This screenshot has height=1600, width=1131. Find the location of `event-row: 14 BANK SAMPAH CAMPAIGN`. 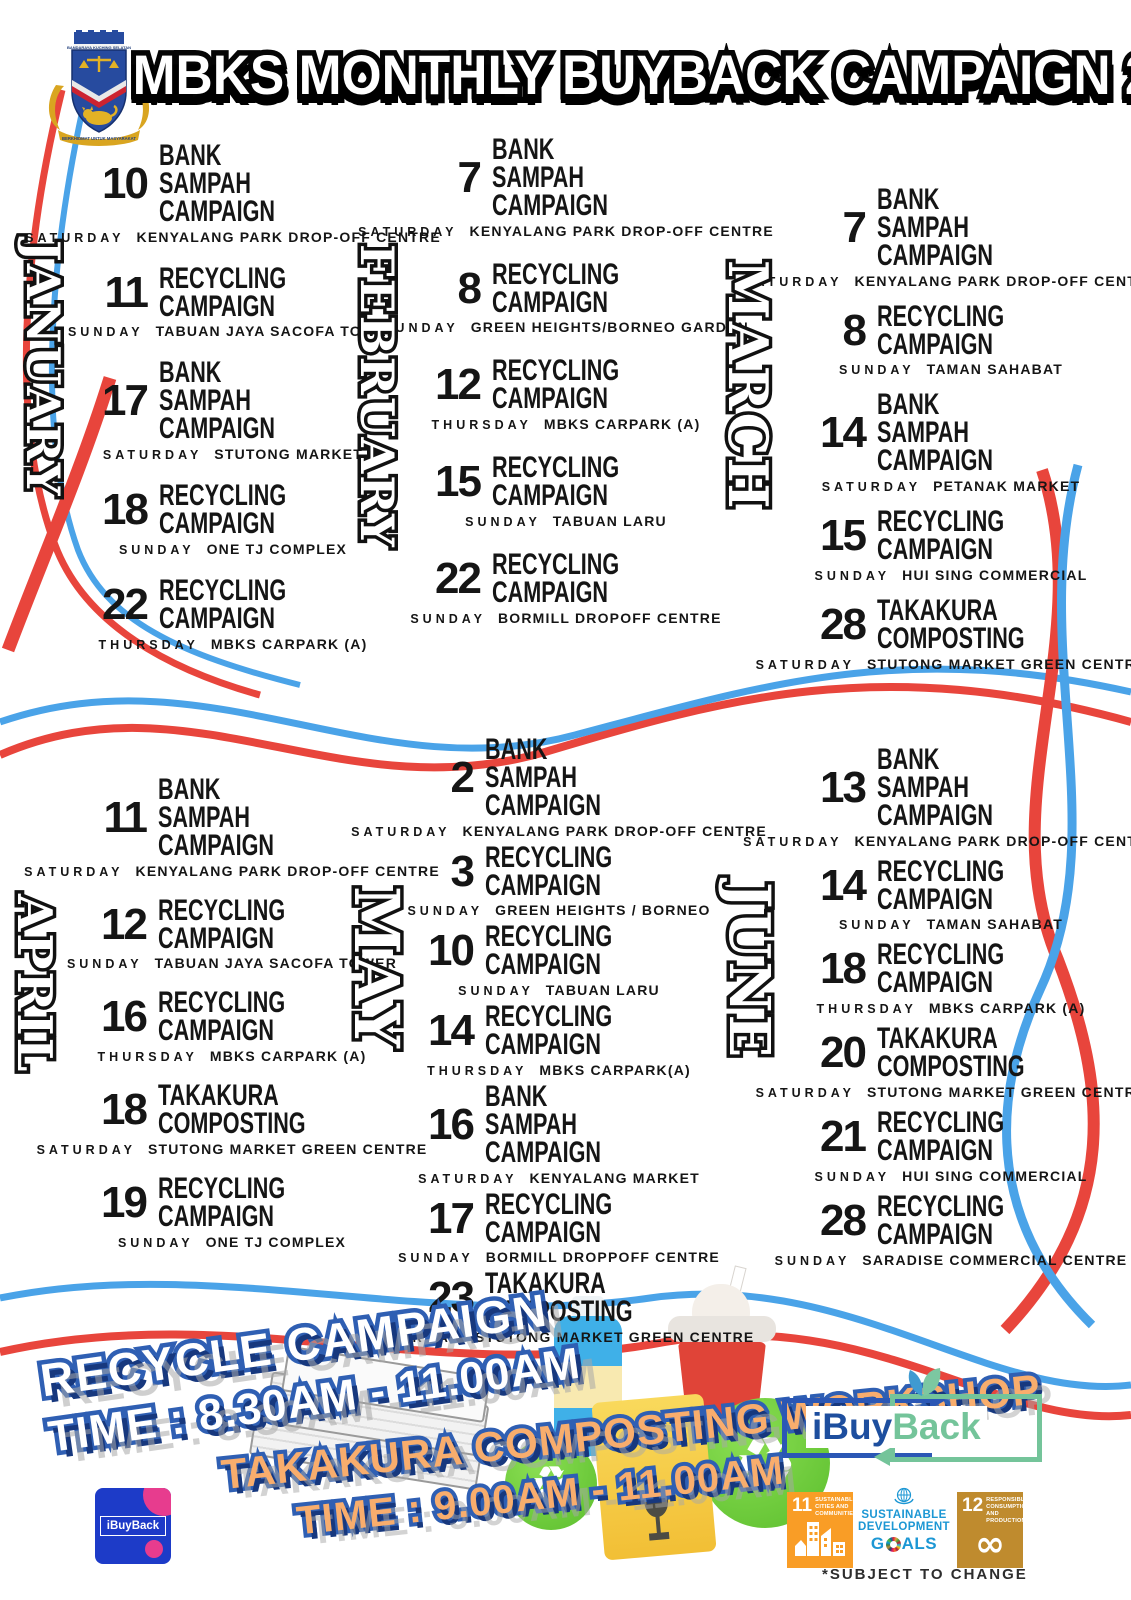

event-row: 14 BANK SAMPAH CAMPAIGN is located at coordinates (951, 433).